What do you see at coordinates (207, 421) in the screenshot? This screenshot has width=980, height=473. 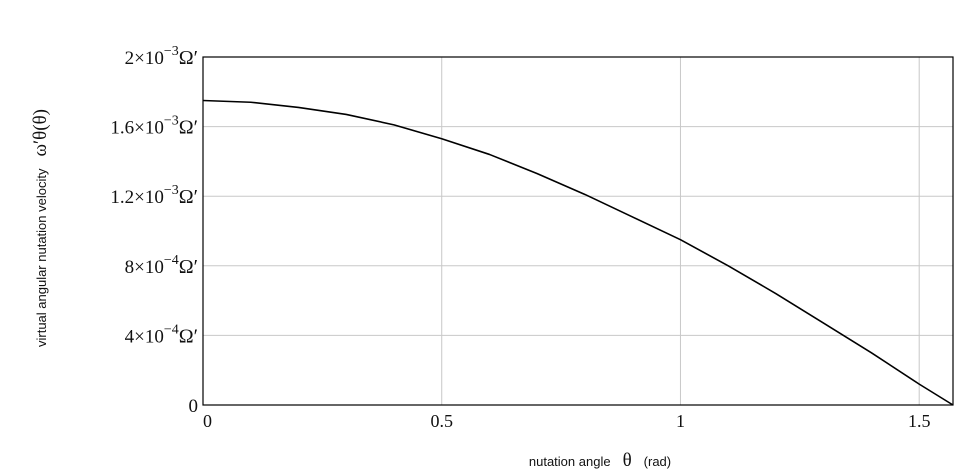 I see `x-tick-label: 0` at bounding box center [207, 421].